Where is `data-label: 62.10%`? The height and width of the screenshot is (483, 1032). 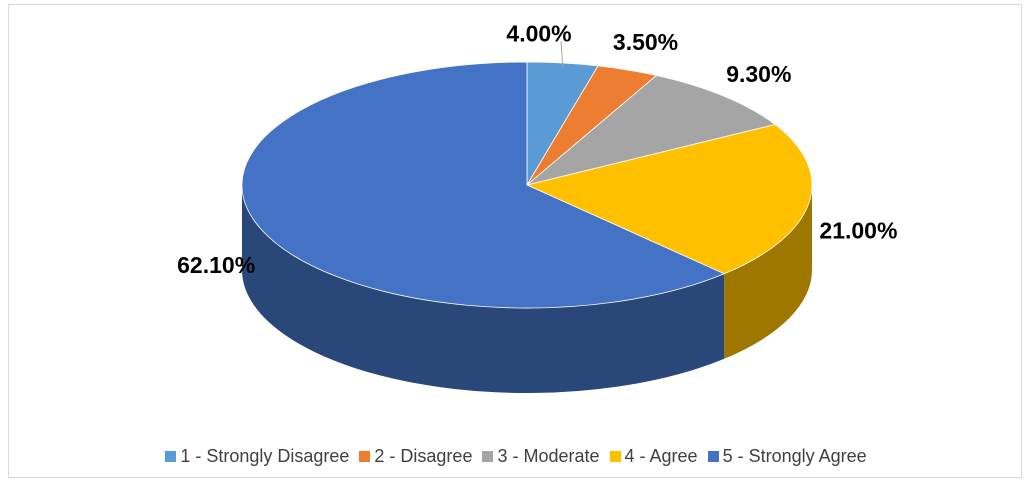
data-label: 62.10% is located at coordinates (216, 265).